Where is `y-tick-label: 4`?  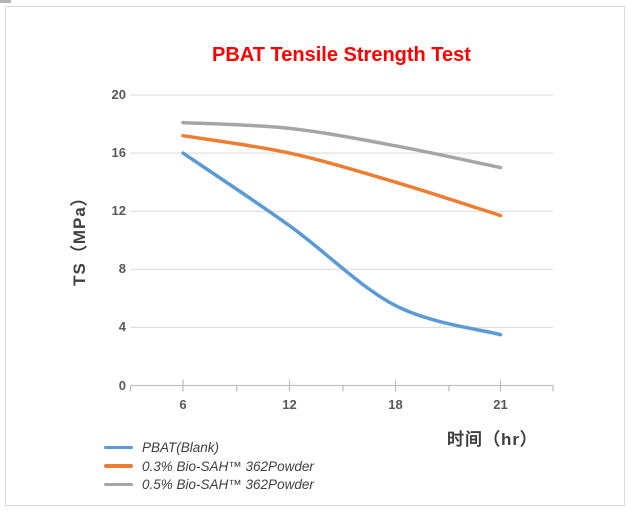
y-tick-label: 4 is located at coordinates (122, 327).